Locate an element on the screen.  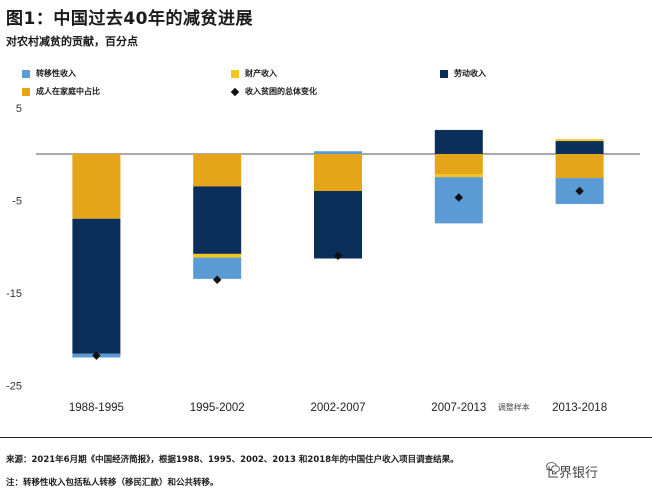
legend-item-labor-income: 劳动收入 is located at coordinates (463, 73).